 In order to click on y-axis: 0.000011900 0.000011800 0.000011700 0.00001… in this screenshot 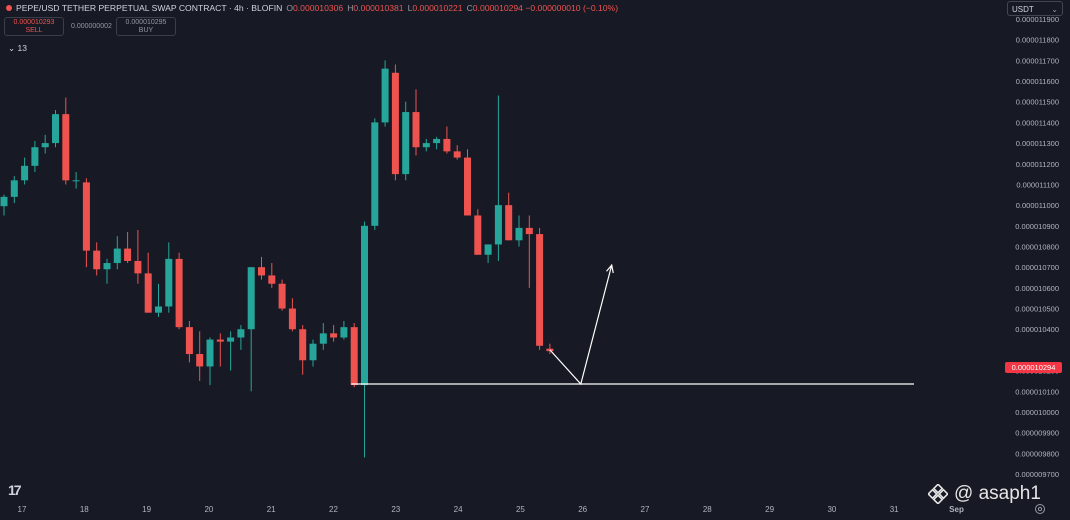, I will do `click(1037, 247)`.